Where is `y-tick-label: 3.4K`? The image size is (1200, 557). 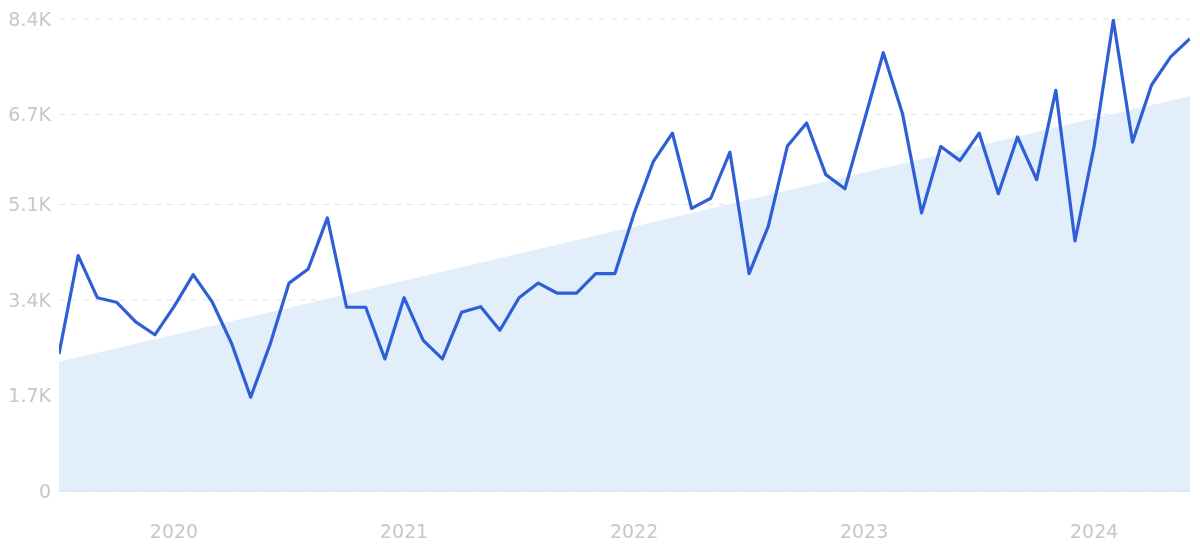 y-tick-label: 3.4K is located at coordinates (30, 299).